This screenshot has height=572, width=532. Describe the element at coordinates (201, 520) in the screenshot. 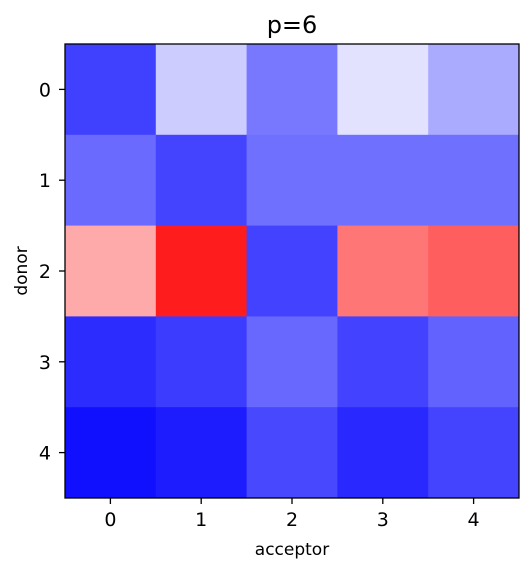

I see `x-tick-label: 1` at that location.